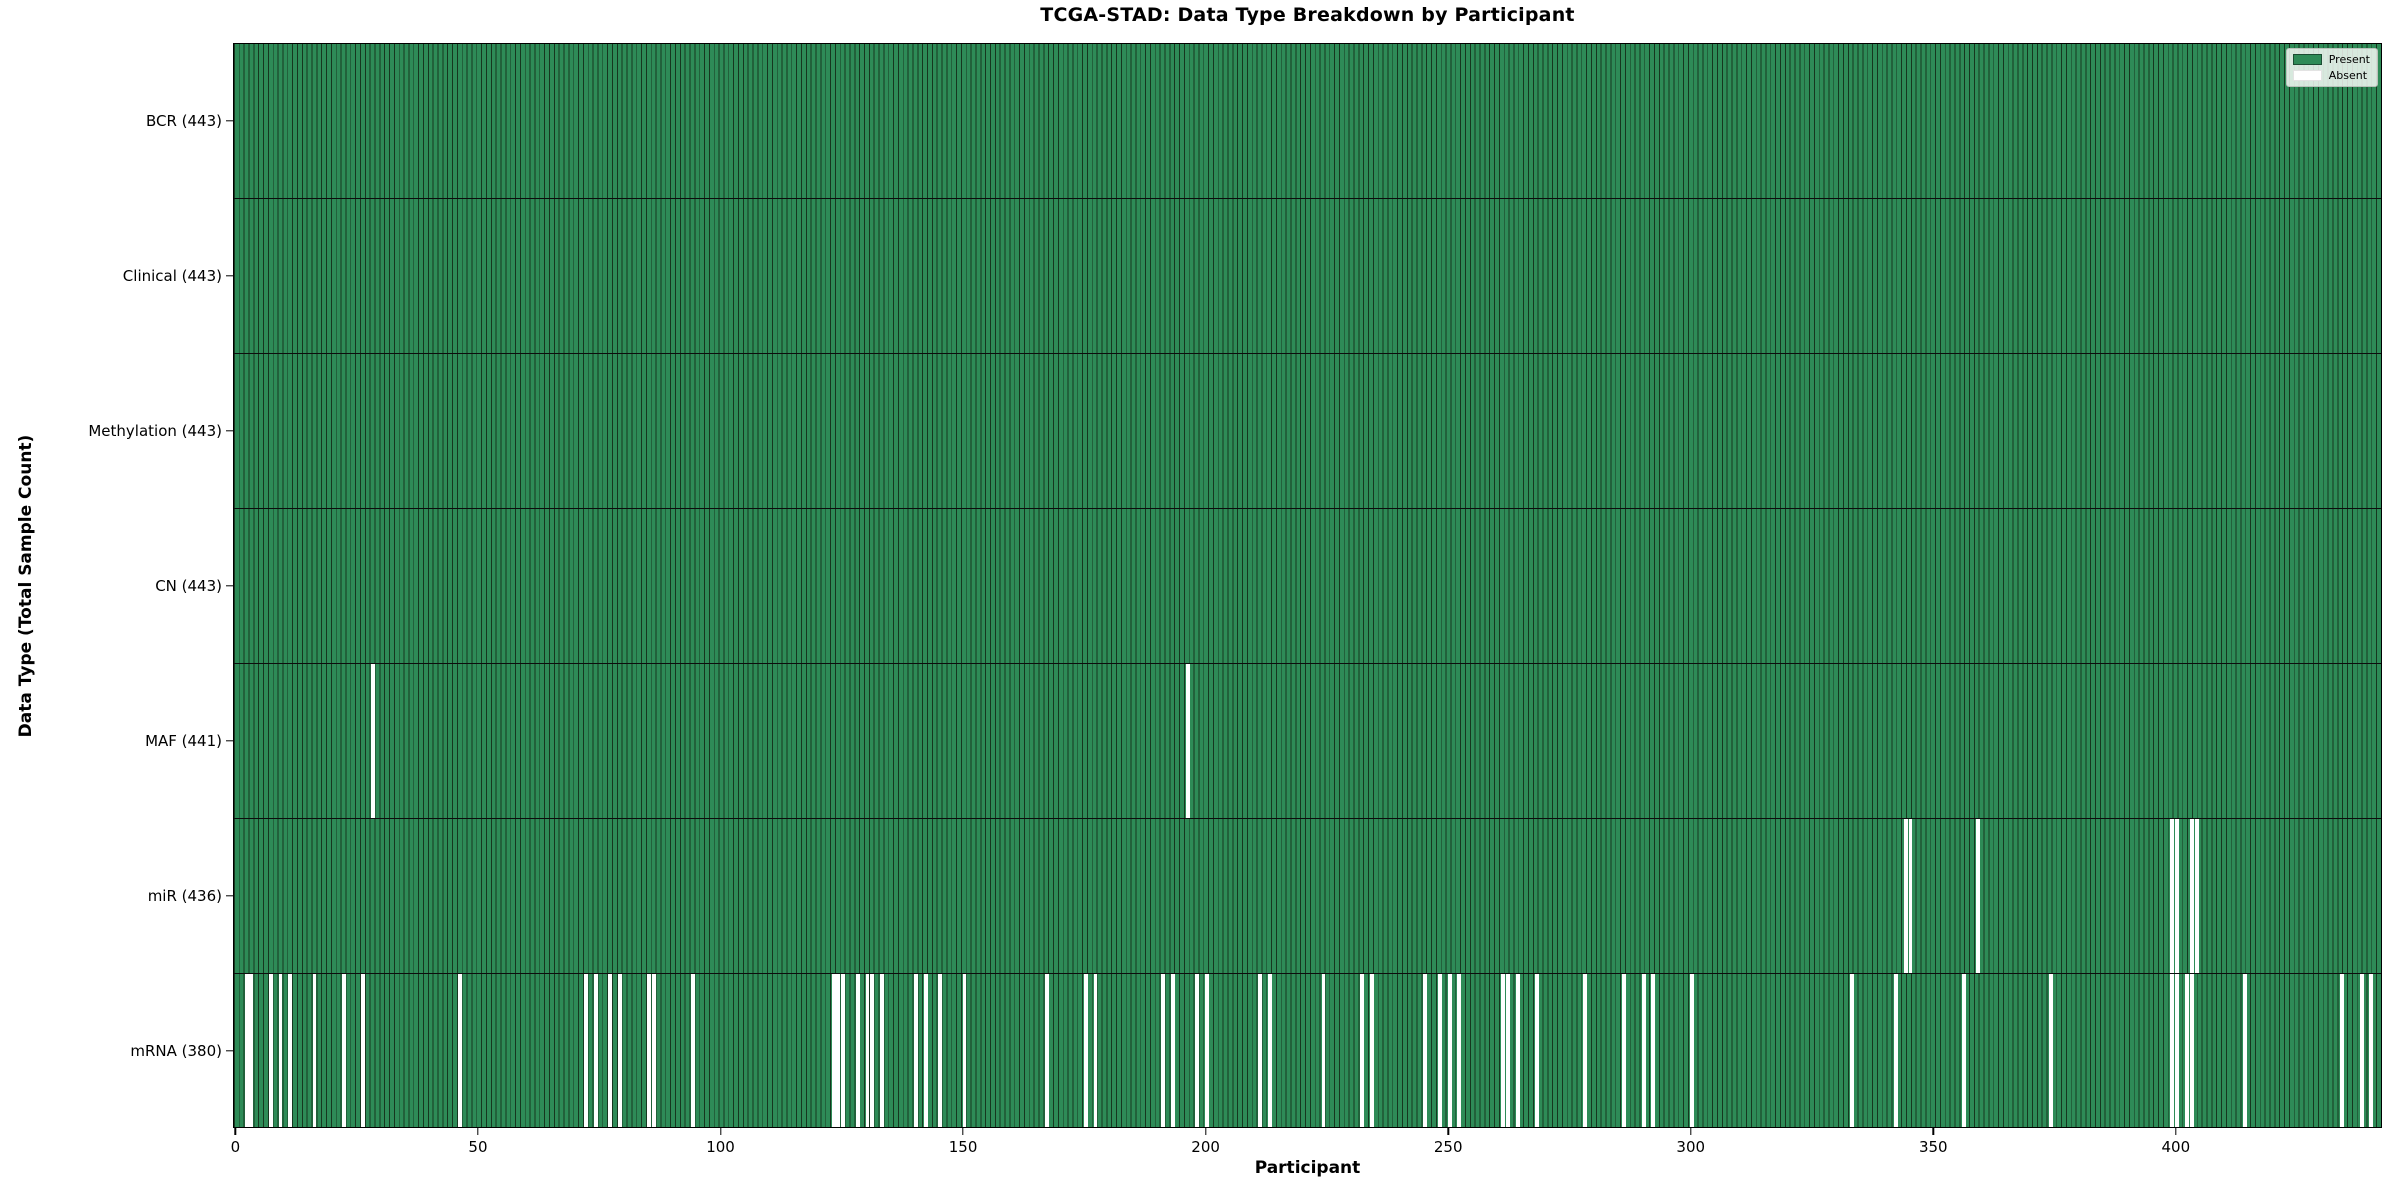  I want to click on xtick-label-250: 250, so click(1448, 1147).